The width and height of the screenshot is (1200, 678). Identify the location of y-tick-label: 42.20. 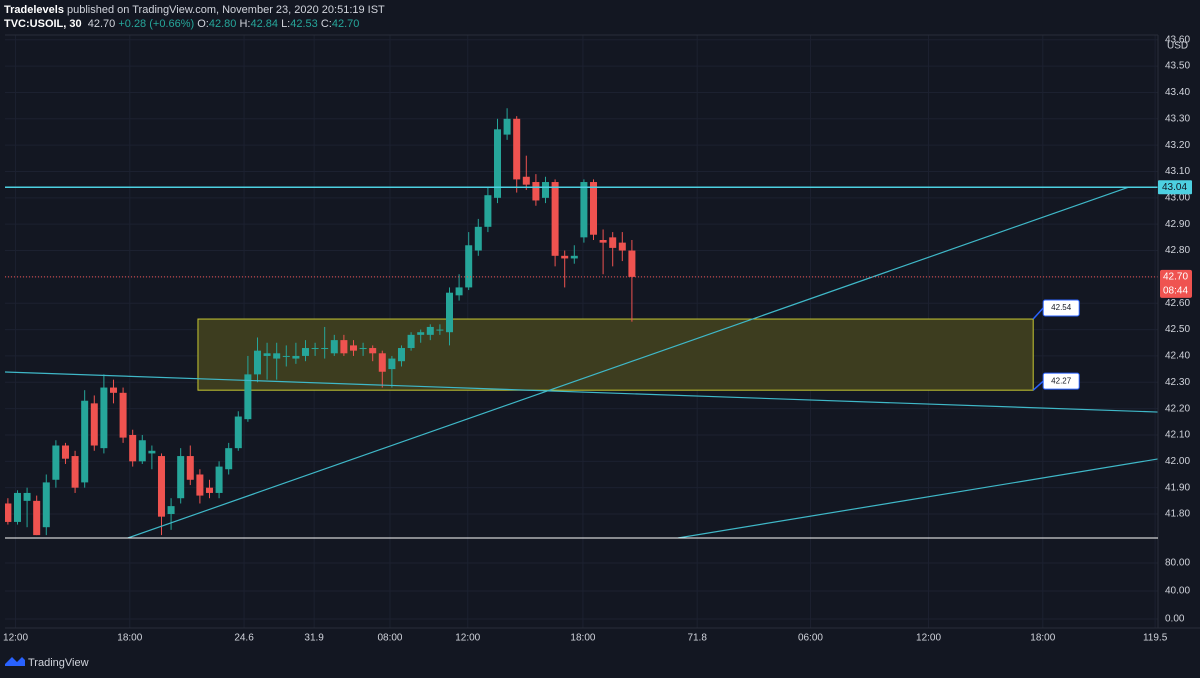
(1177, 408).